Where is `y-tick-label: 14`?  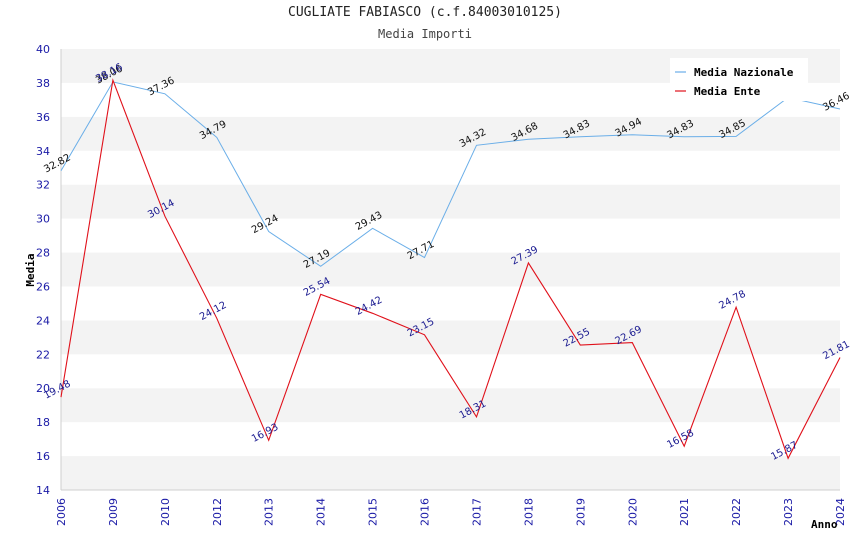 y-tick-label: 14 is located at coordinates (43, 490).